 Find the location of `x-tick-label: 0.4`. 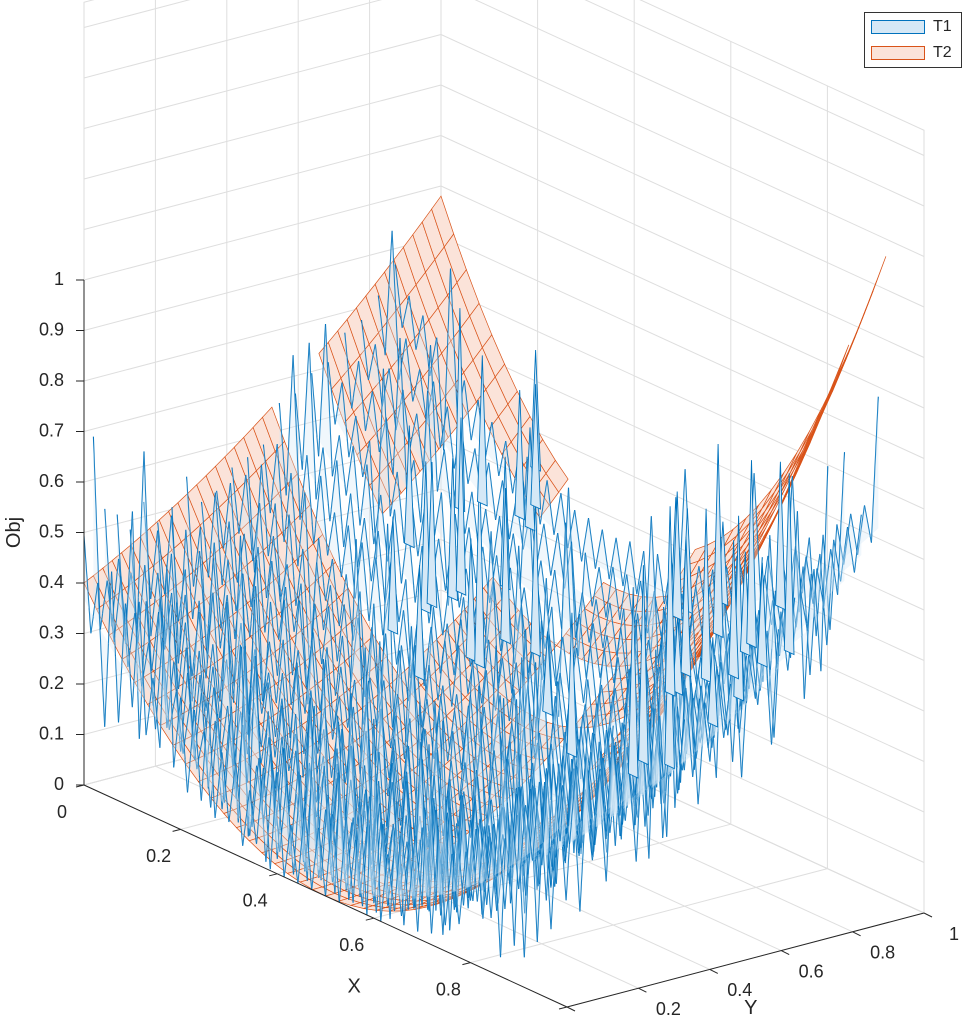

x-tick-label: 0.4 is located at coordinates (255, 901).